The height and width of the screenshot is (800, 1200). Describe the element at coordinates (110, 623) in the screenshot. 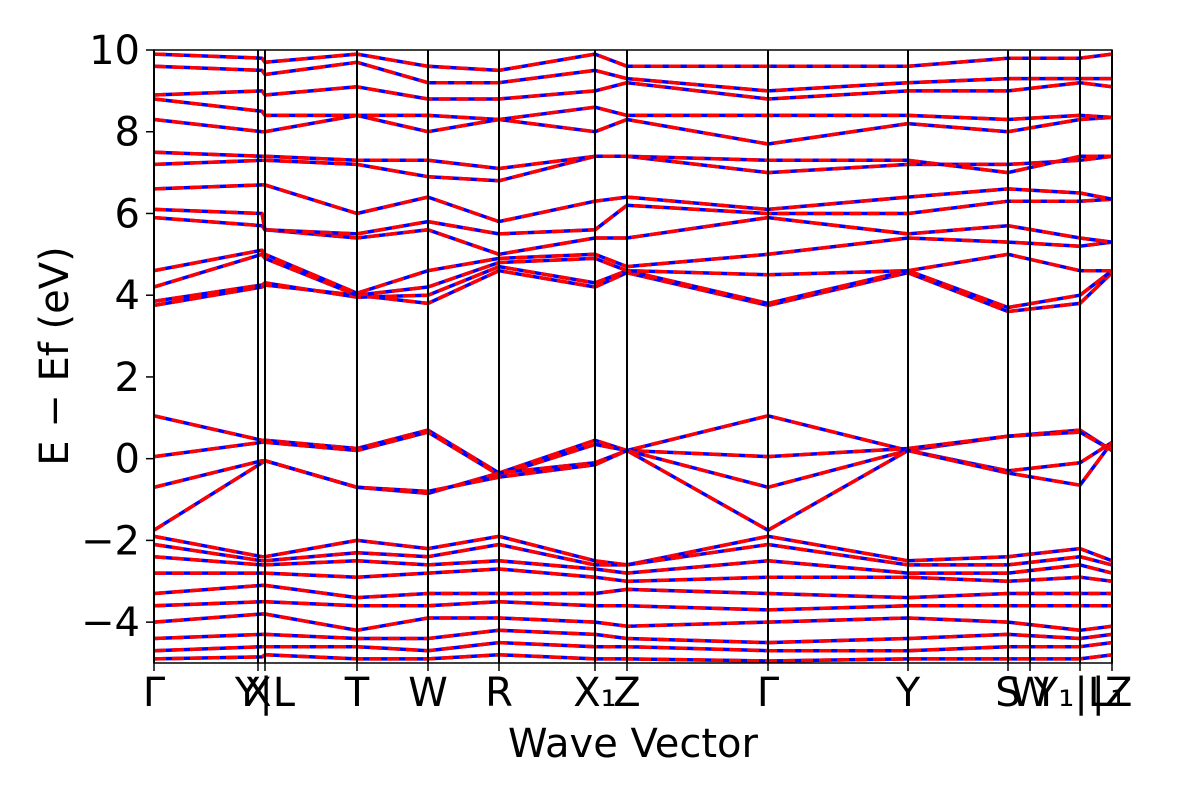

I see `y-tick-label: −4` at that location.